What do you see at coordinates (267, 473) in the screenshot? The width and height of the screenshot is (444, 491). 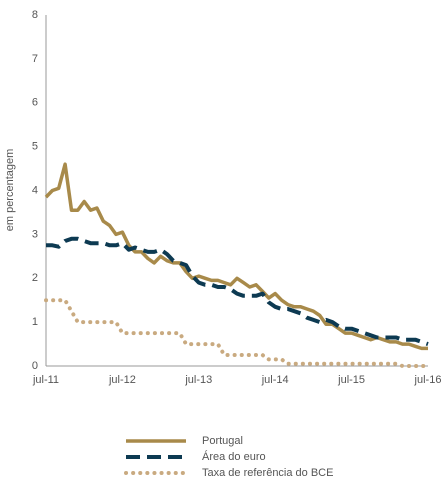 I see `legend-label: Taxa de referência do BCE` at bounding box center [267, 473].